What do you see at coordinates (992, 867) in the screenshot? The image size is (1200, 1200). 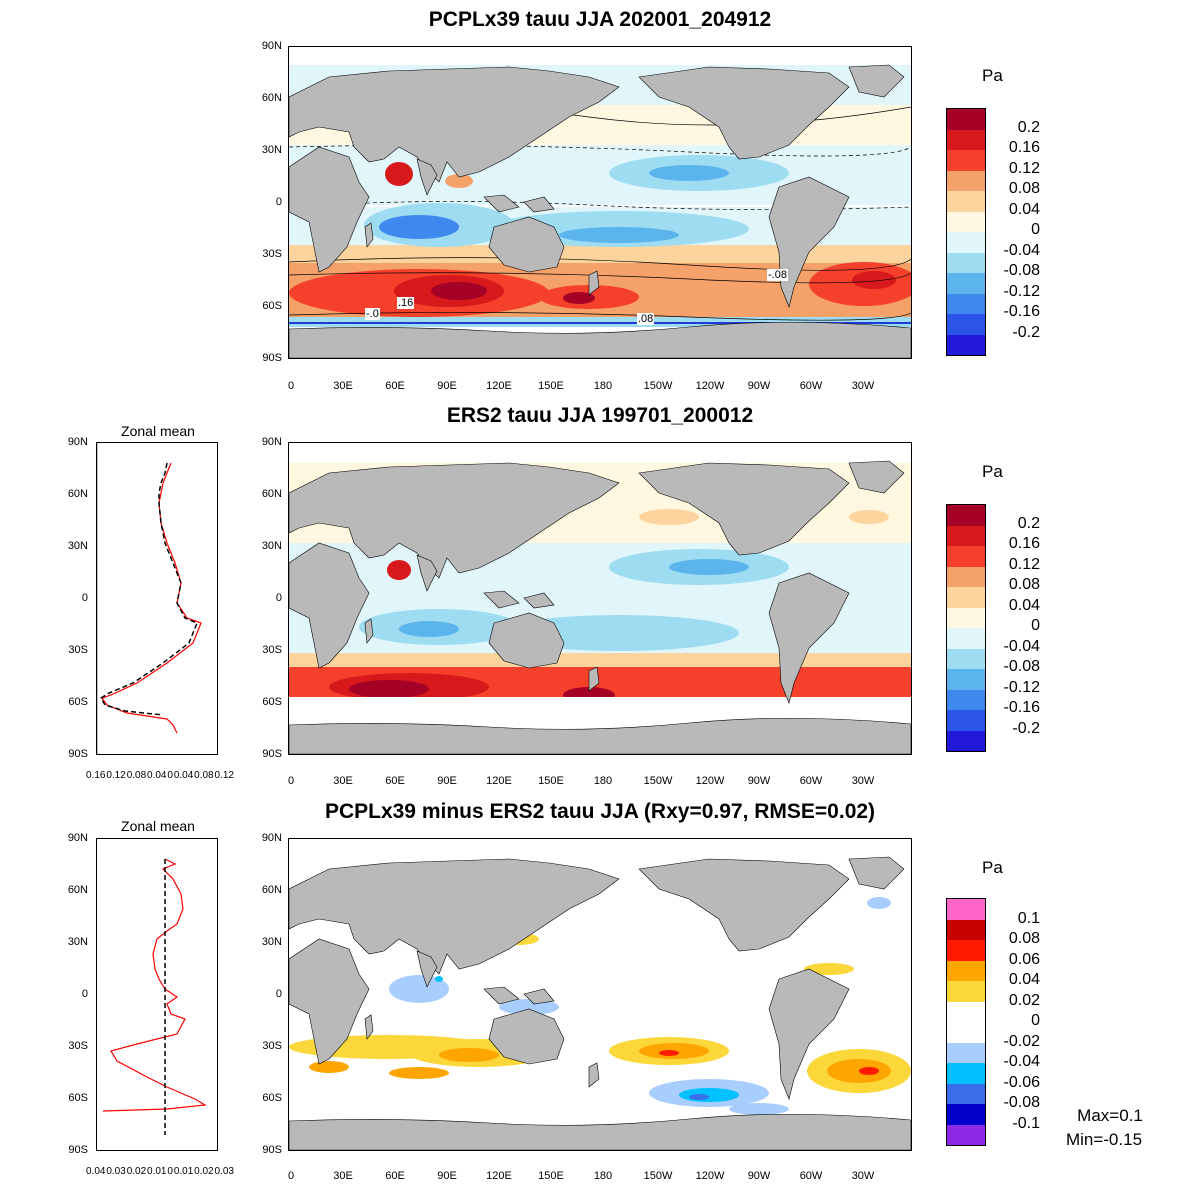 I see `panel3-colorbar-unit: Pa` at bounding box center [992, 867].